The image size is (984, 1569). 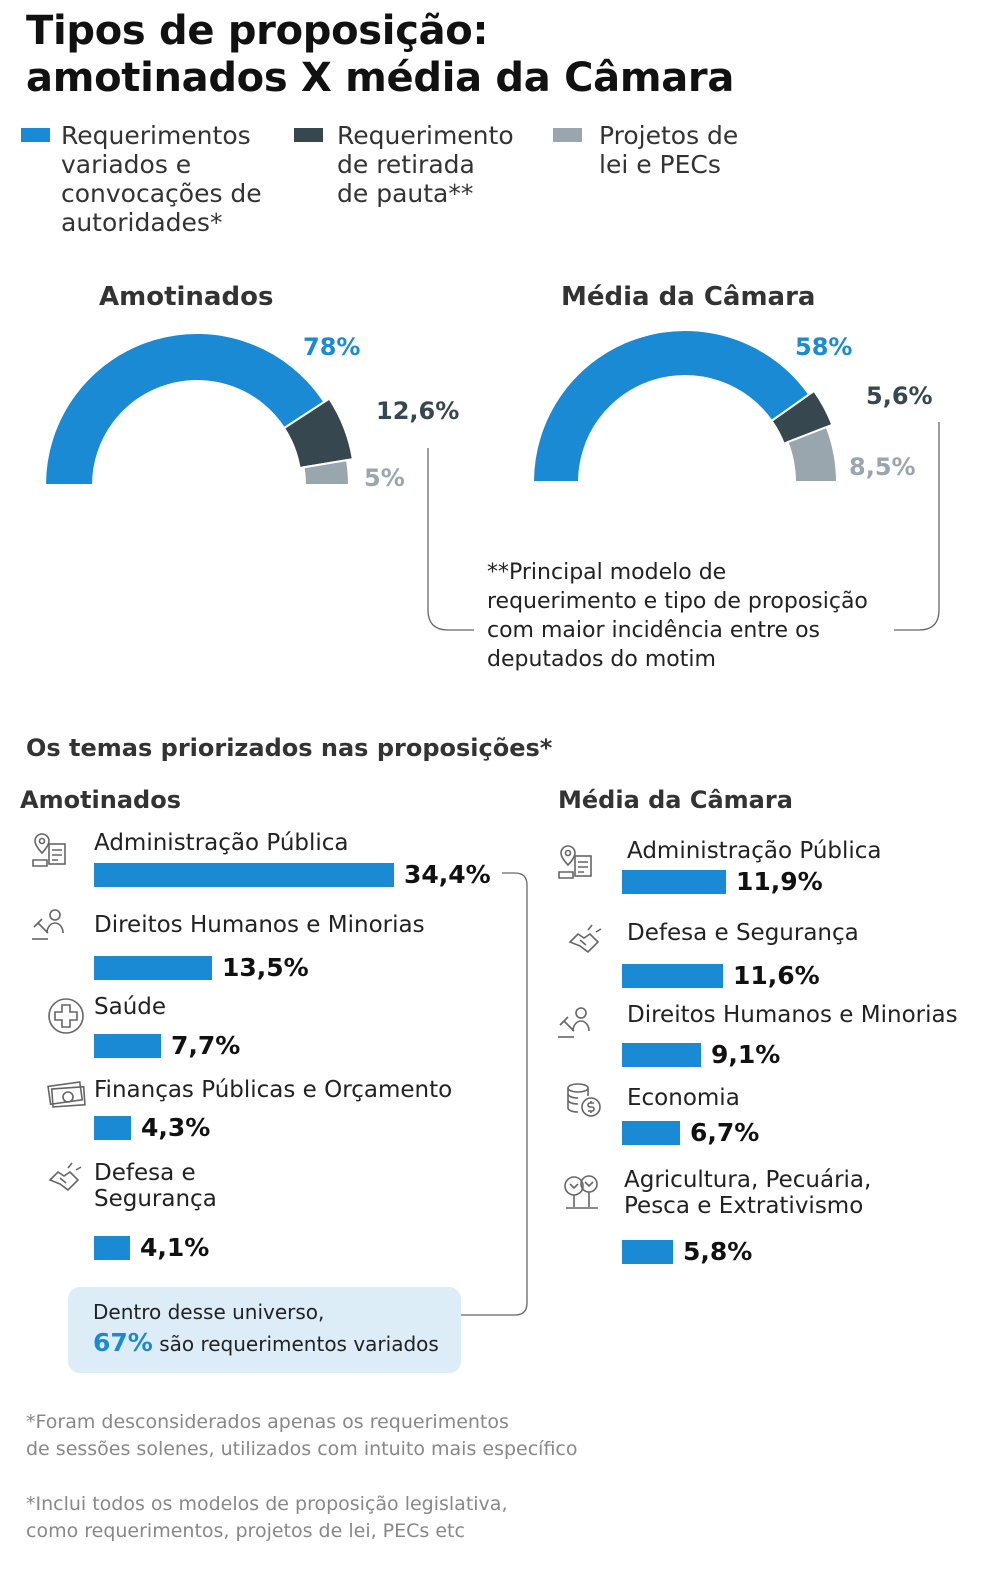 I want to click on coins-icon, so click(x=584, y=1100).